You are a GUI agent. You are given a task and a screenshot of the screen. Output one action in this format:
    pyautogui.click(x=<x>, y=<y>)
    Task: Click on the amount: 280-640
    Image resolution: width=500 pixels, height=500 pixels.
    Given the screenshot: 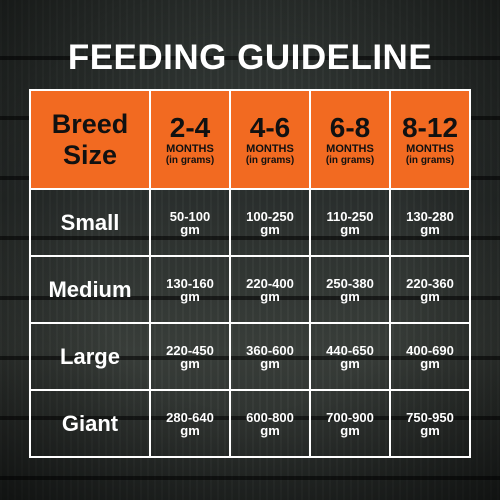 What is the action you would take?
    pyautogui.click(x=190, y=417)
    